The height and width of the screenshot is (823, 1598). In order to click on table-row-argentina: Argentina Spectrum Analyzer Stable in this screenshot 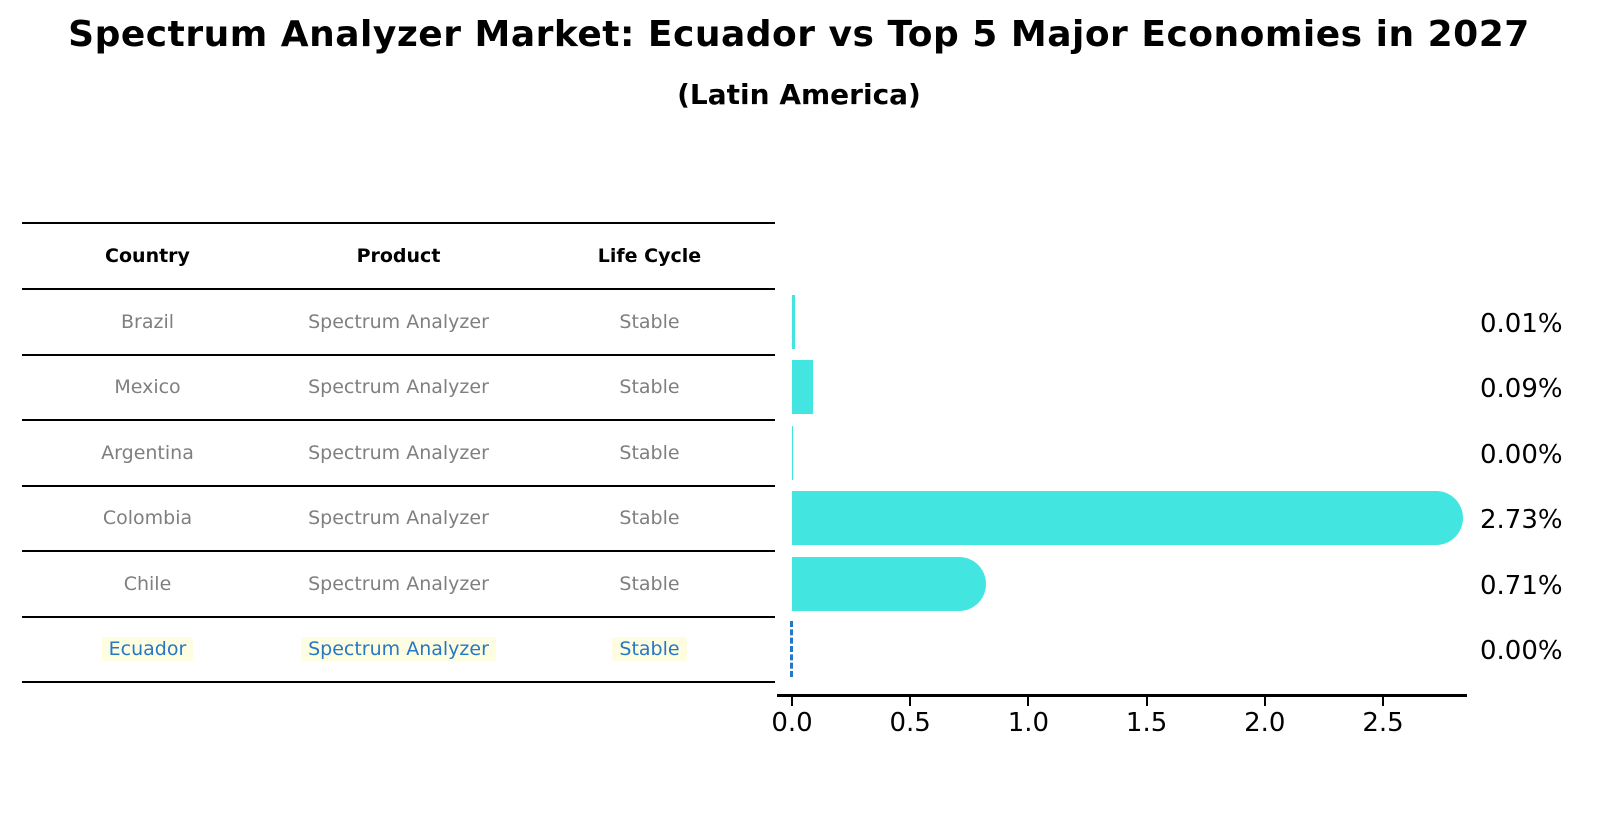, I will do `click(398, 454)`.